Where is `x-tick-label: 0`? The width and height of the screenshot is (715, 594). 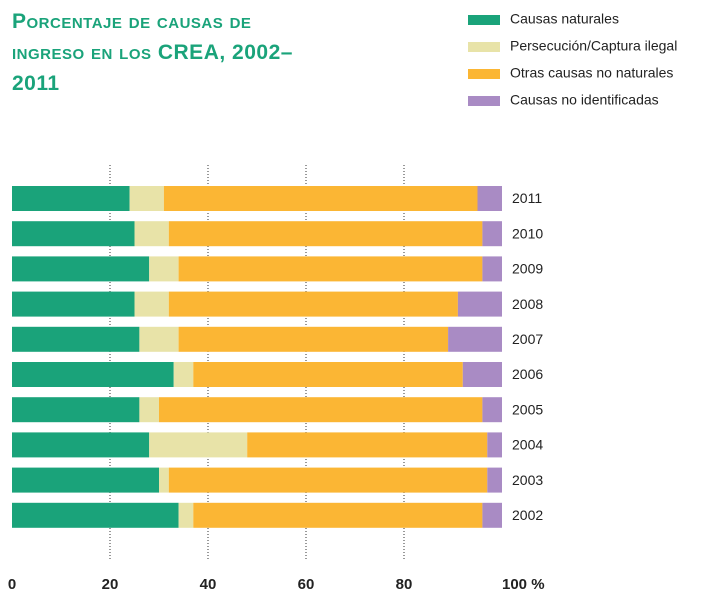 x-tick-label: 0 is located at coordinates (12, 584).